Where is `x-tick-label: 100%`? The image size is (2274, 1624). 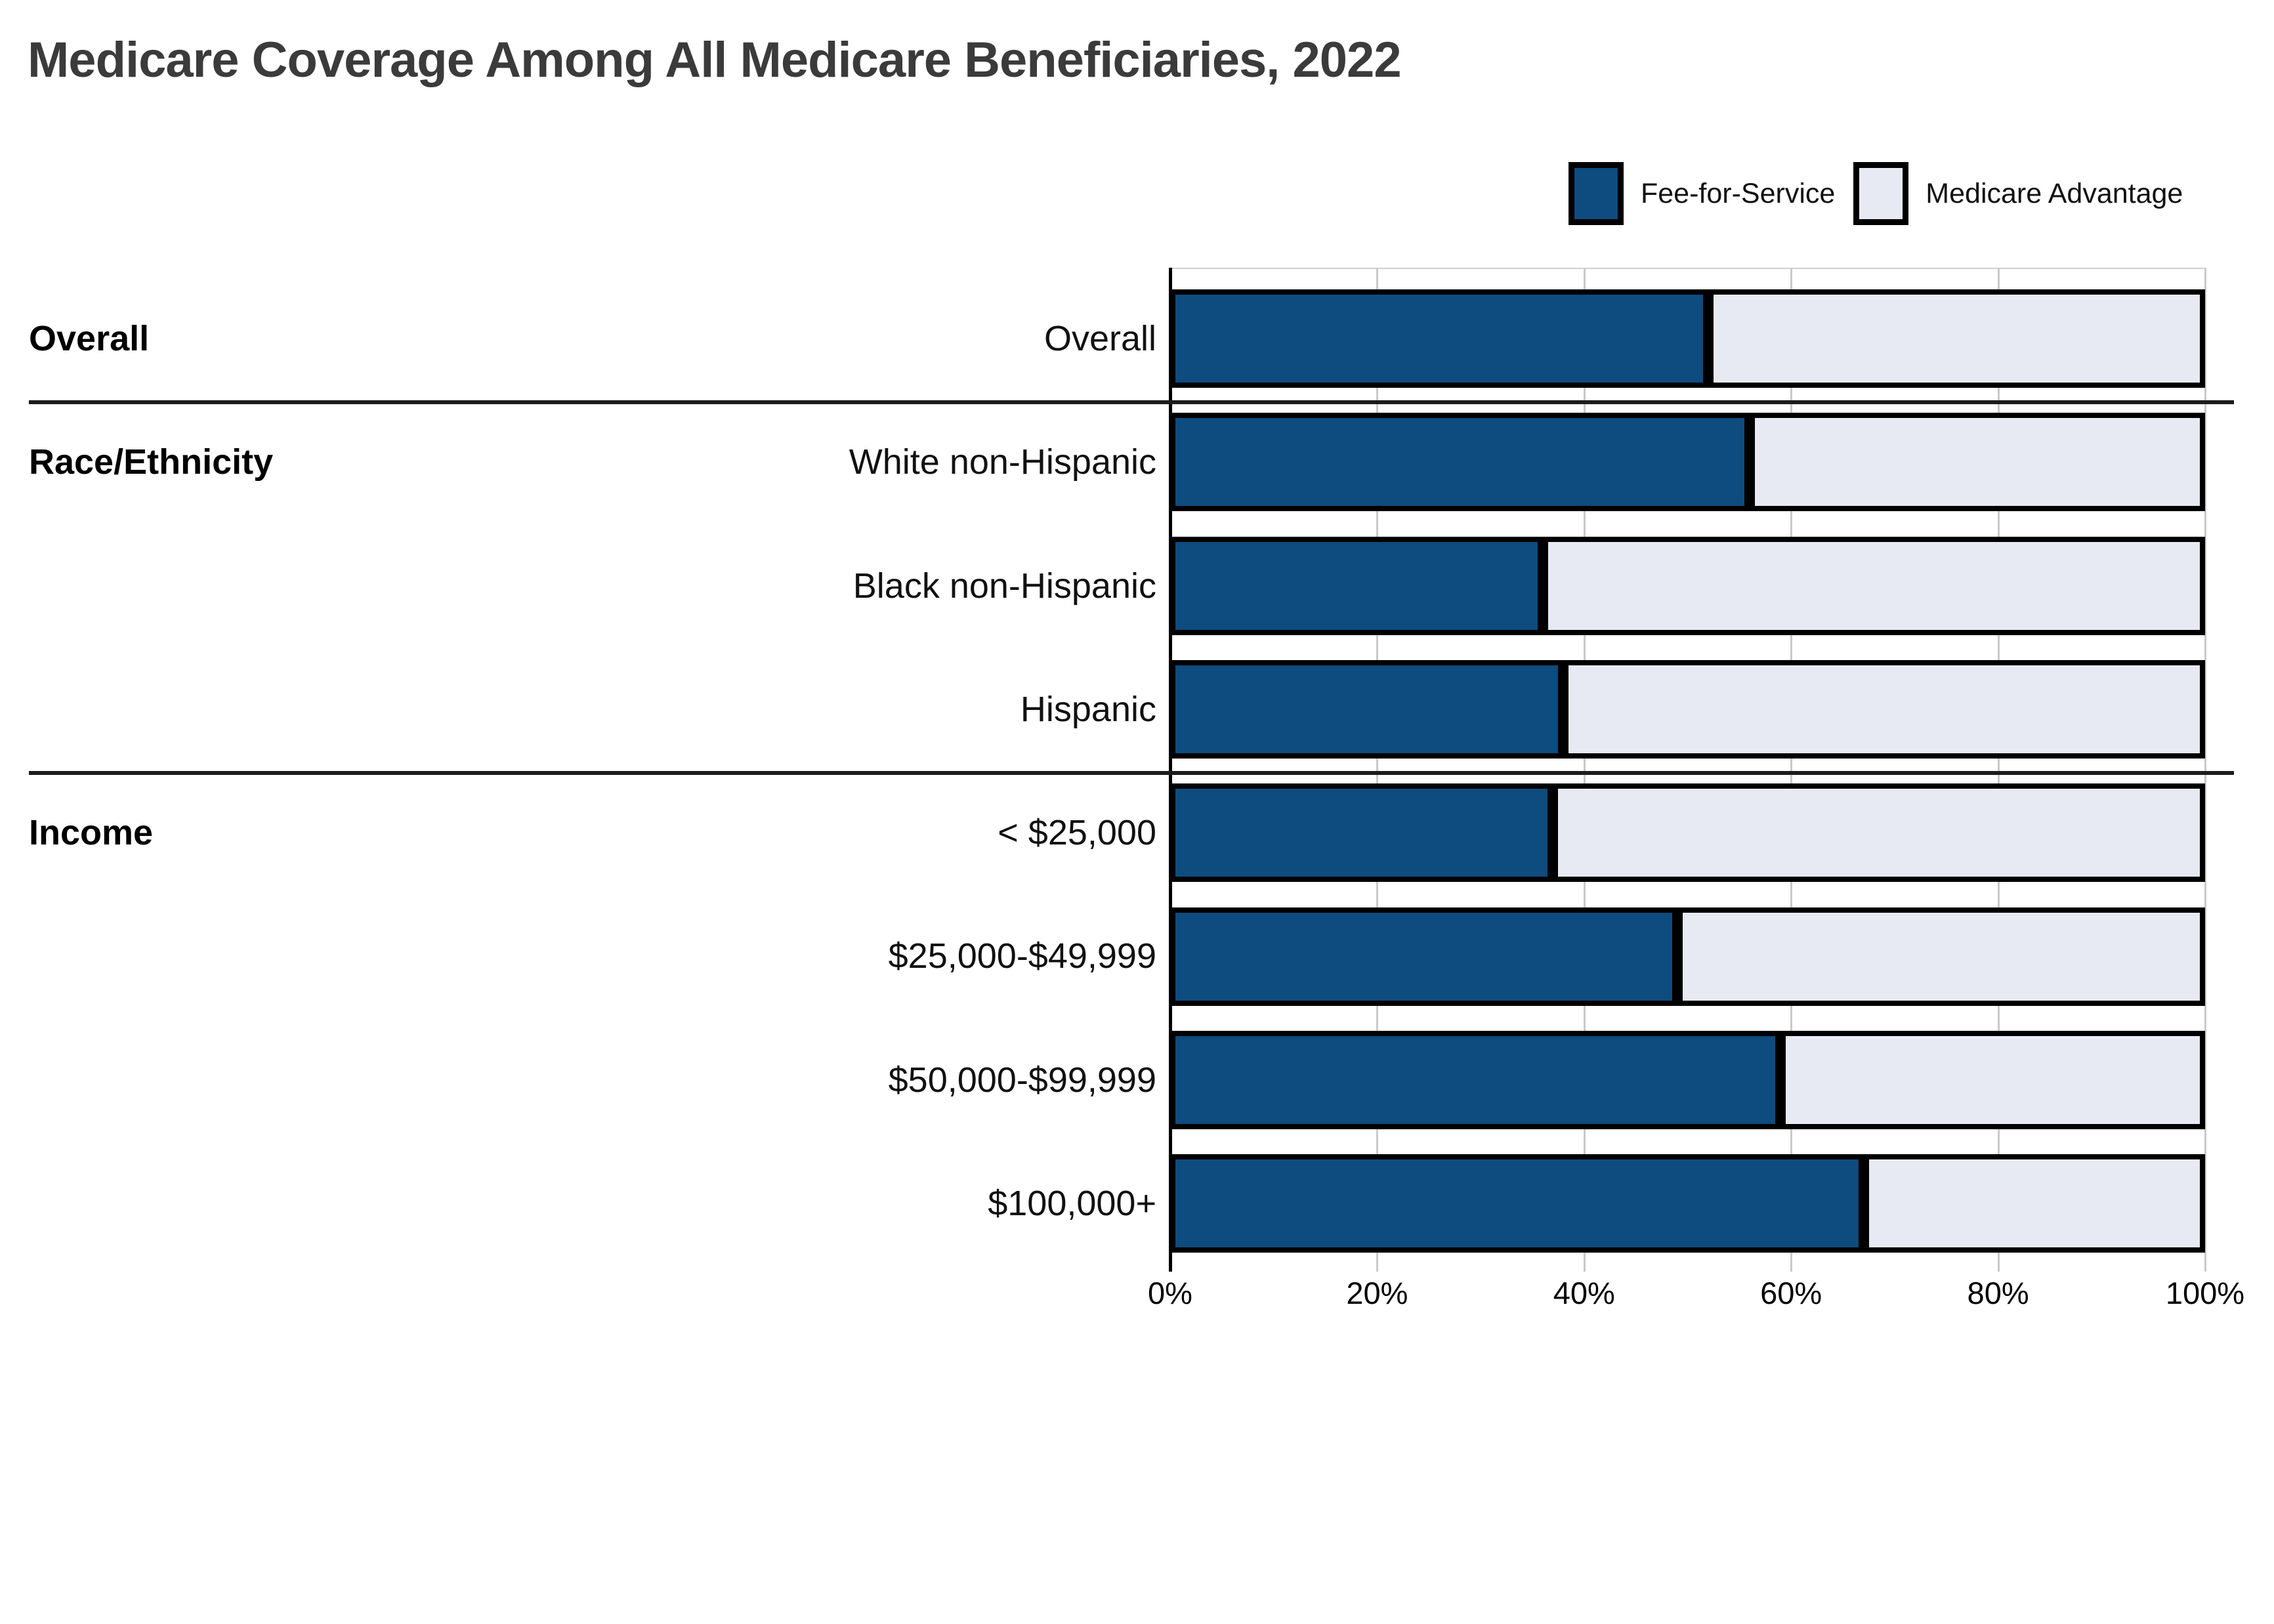
x-tick-label: 100% is located at coordinates (2205, 1293).